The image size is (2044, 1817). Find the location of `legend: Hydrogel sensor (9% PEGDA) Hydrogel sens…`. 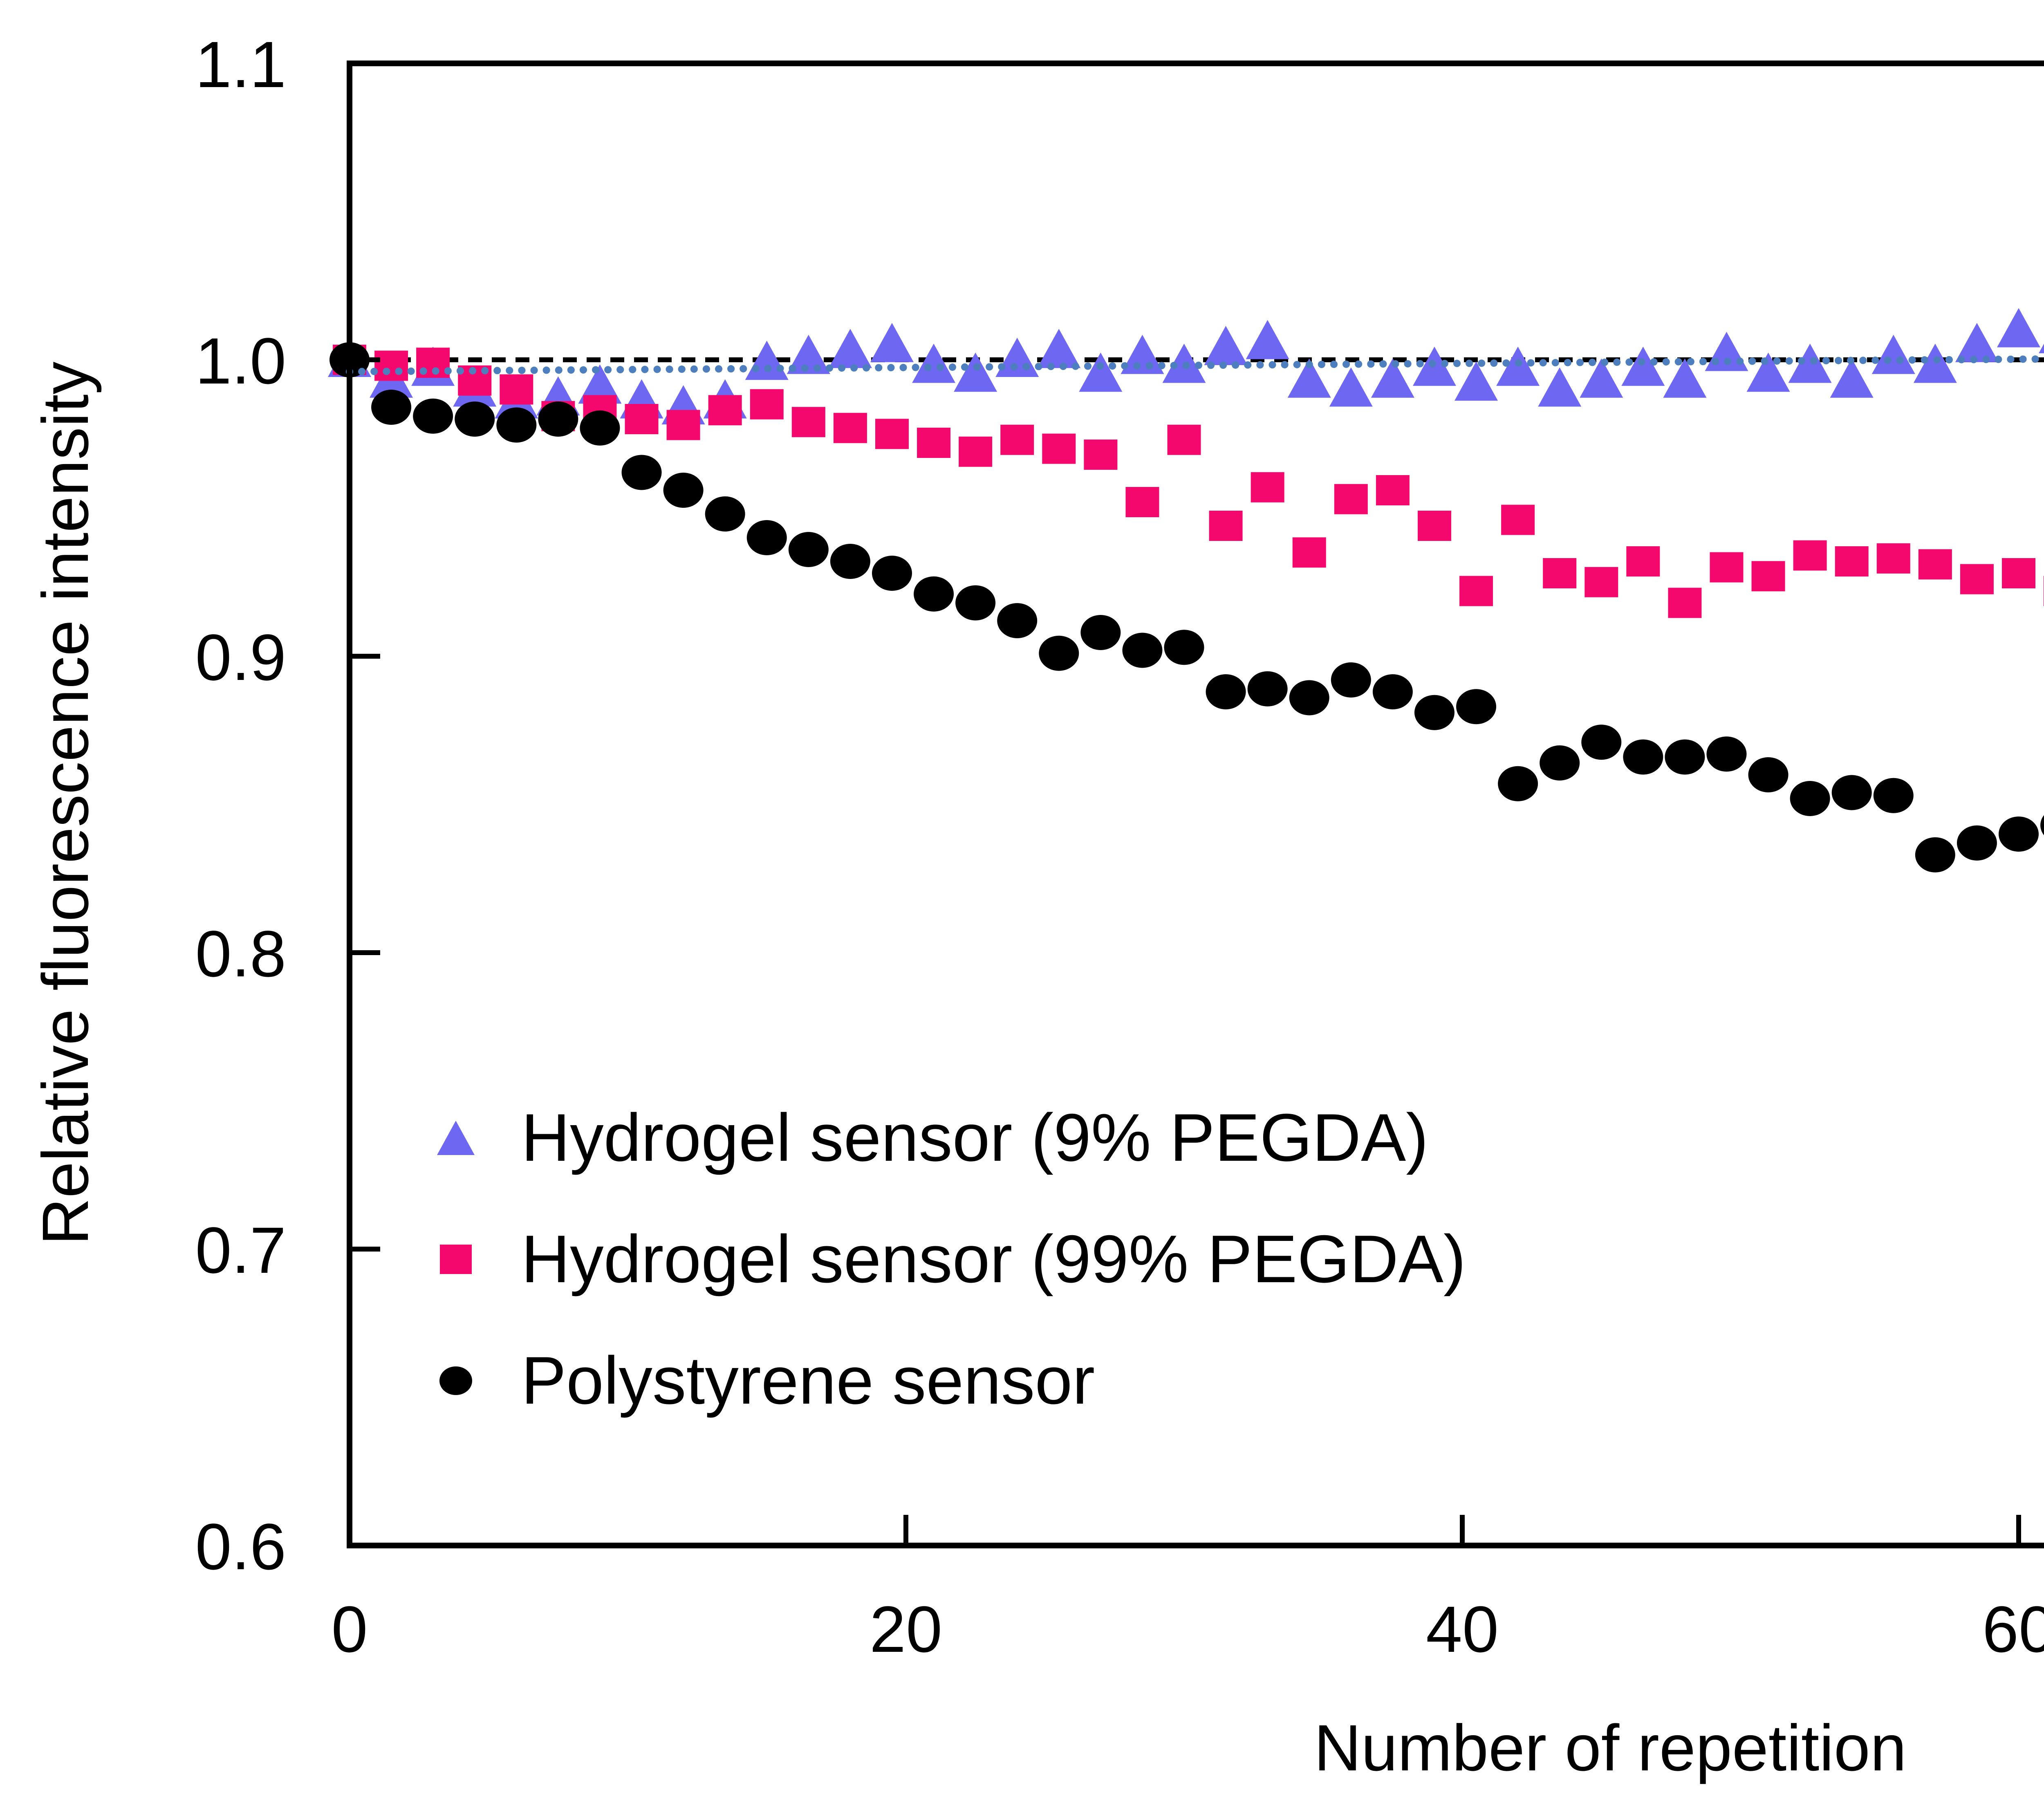

legend: Hydrogel sensor (9% PEGDA) Hydrogel sens… is located at coordinates (949, 1259).